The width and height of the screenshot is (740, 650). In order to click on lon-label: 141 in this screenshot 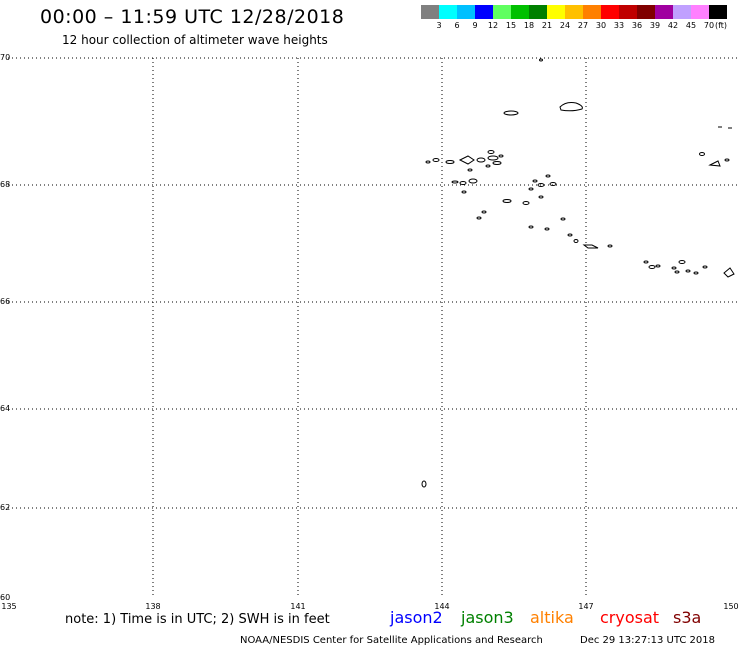, I will do `click(298, 606)`.